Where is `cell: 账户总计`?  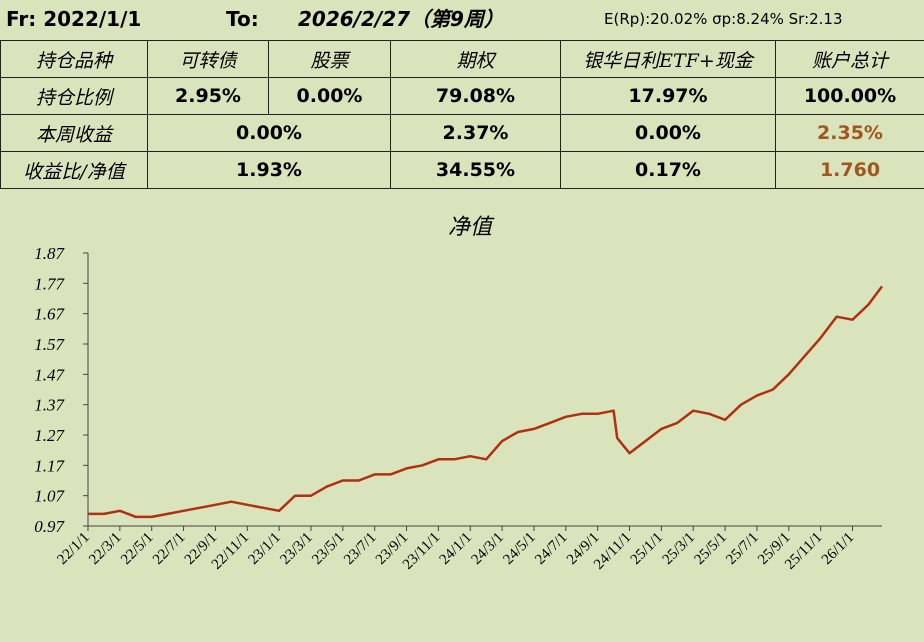 cell: 账户总计 is located at coordinates (849, 59).